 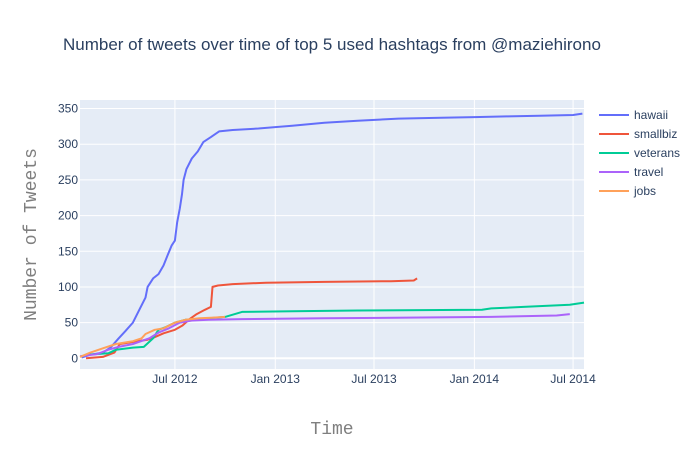 What do you see at coordinates (573, 379) in the screenshot?
I see `x-tick-label: Jul 2014` at bounding box center [573, 379].